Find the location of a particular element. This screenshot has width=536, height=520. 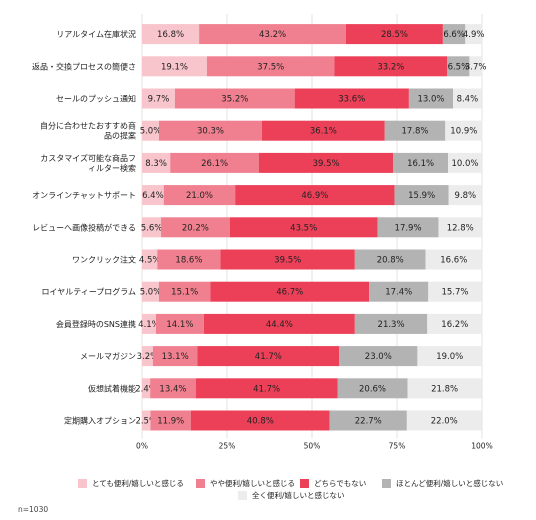

data-label: 8.4% is located at coordinates (468, 100).